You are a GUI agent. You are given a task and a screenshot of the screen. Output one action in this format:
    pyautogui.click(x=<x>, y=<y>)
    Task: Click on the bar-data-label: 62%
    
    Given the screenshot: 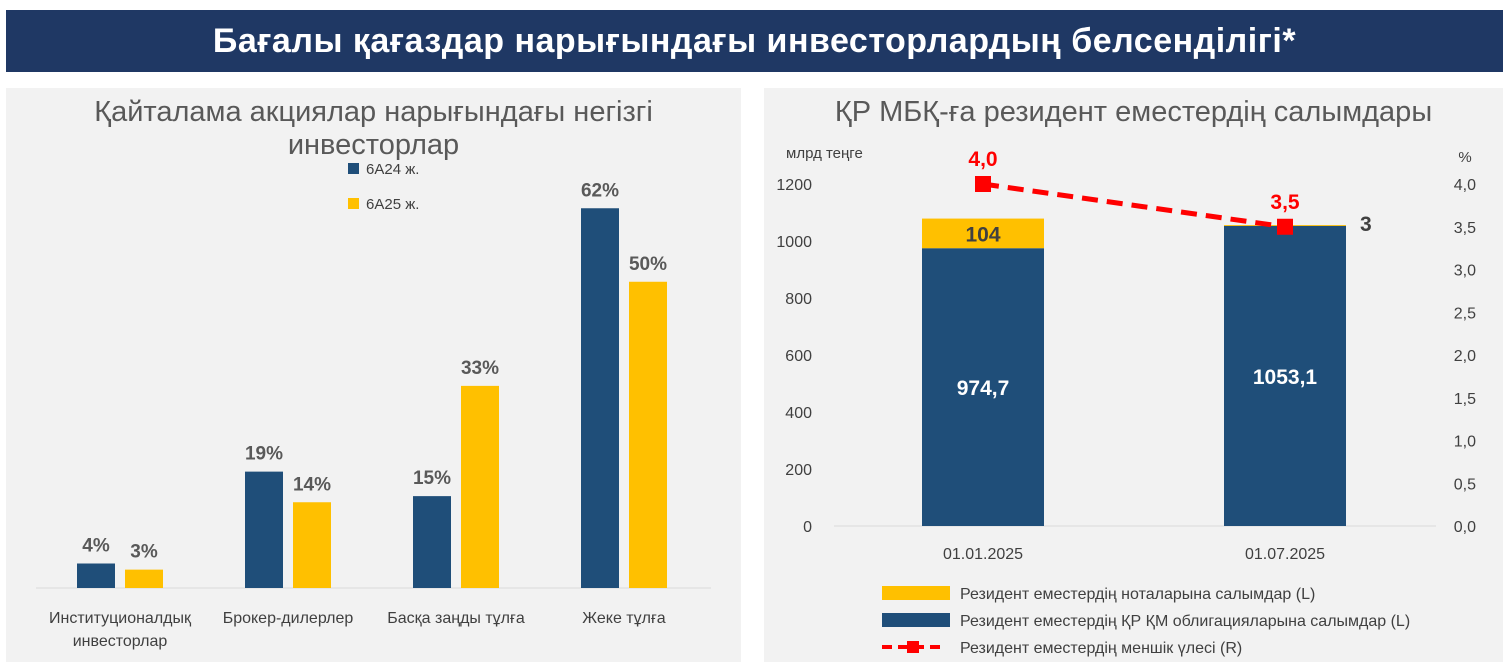 What is the action you would take?
    pyautogui.click(x=600, y=190)
    